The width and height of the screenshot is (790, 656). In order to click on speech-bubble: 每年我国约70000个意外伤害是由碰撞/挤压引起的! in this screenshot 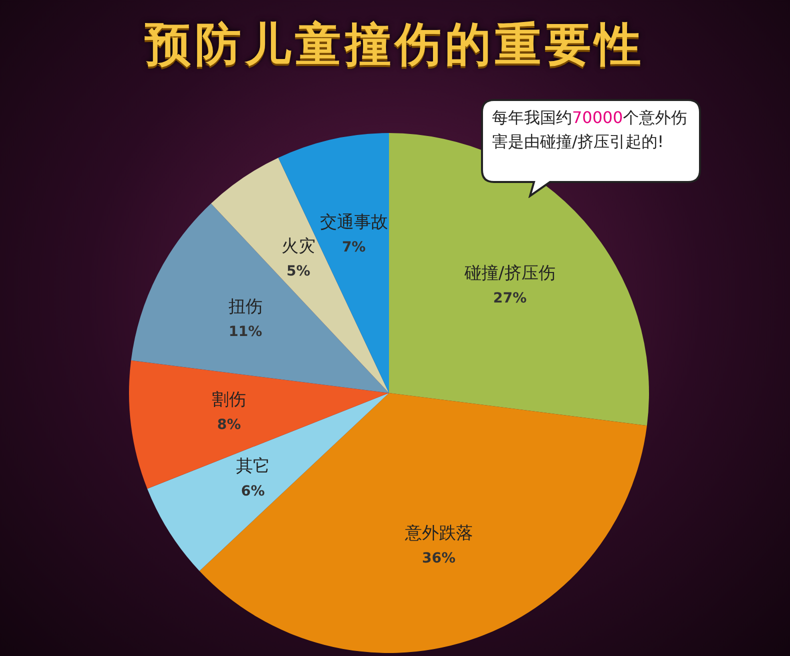, I will do `click(591, 148)`.